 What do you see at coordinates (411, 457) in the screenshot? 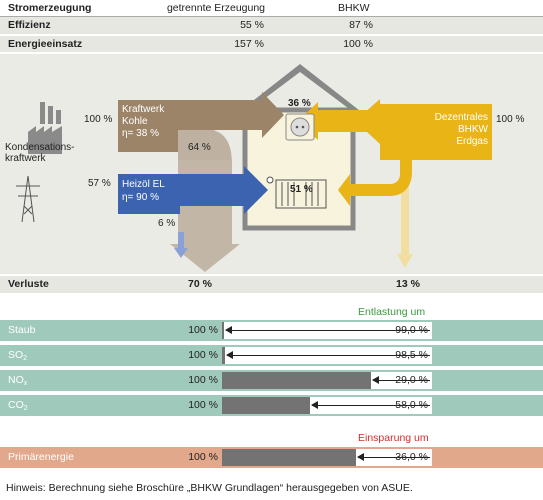
I see `primary-energy-value: 36,0 %` at bounding box center [411, 457].